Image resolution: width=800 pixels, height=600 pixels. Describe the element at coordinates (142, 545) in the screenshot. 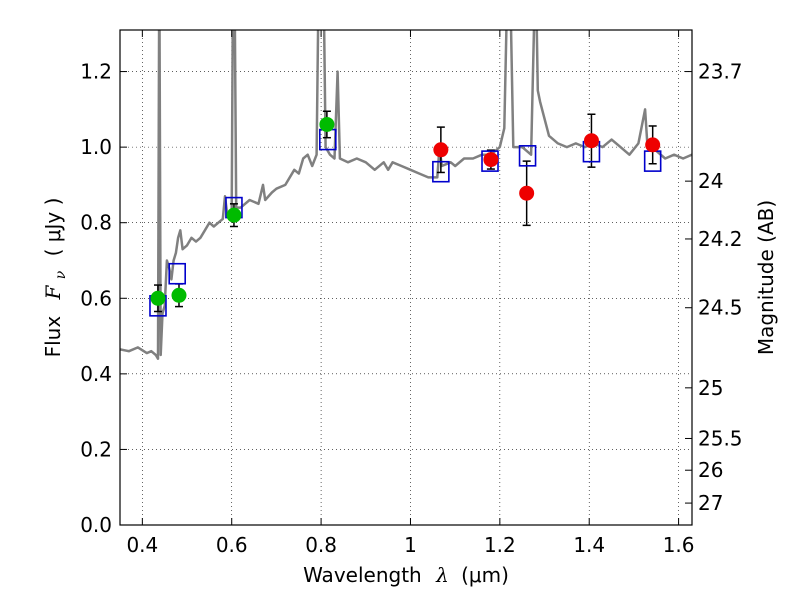

I see `x-tick-label: 0.4` at that location.